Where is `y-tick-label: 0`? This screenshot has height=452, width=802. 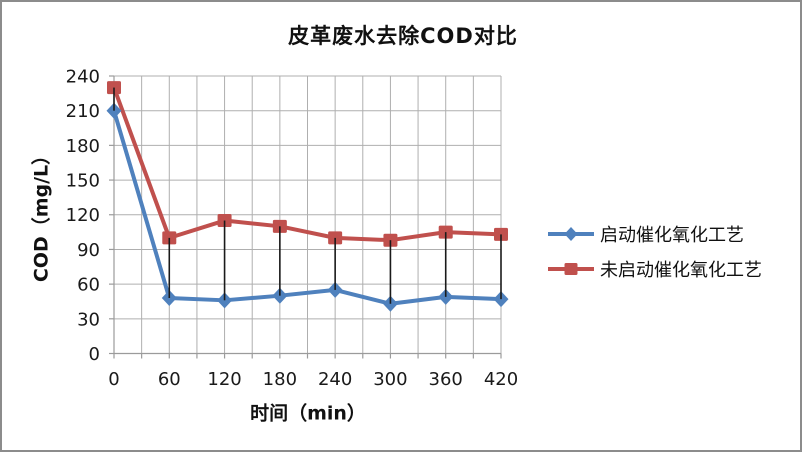 y-tick-label: 0 is located at coordinates (94, 354).